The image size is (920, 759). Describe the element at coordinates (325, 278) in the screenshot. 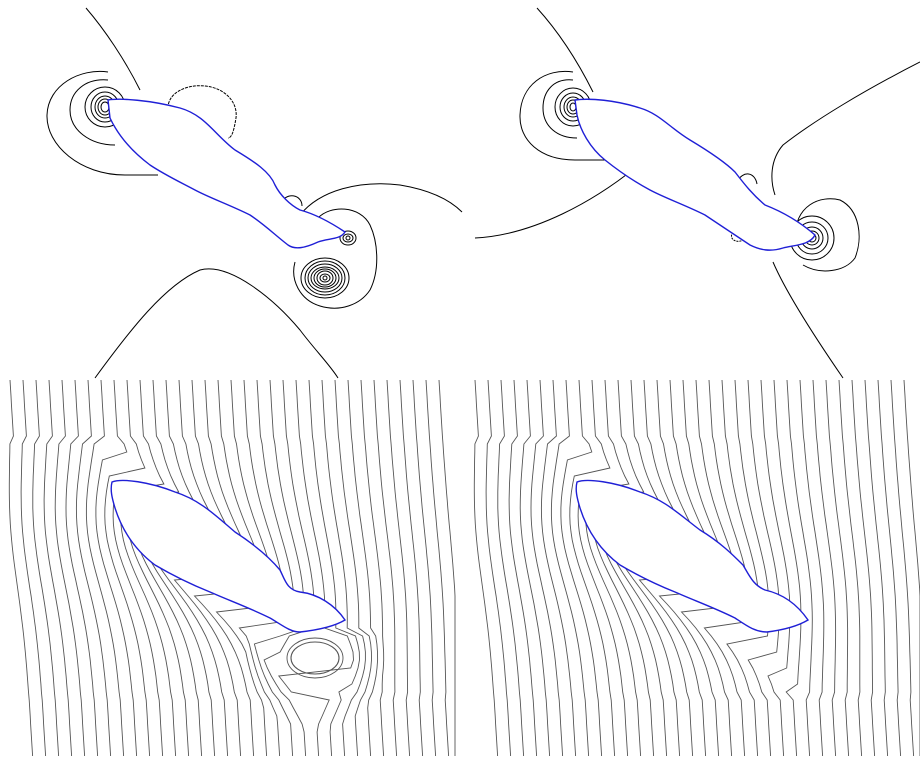

I see `shed-vortex` at that location.